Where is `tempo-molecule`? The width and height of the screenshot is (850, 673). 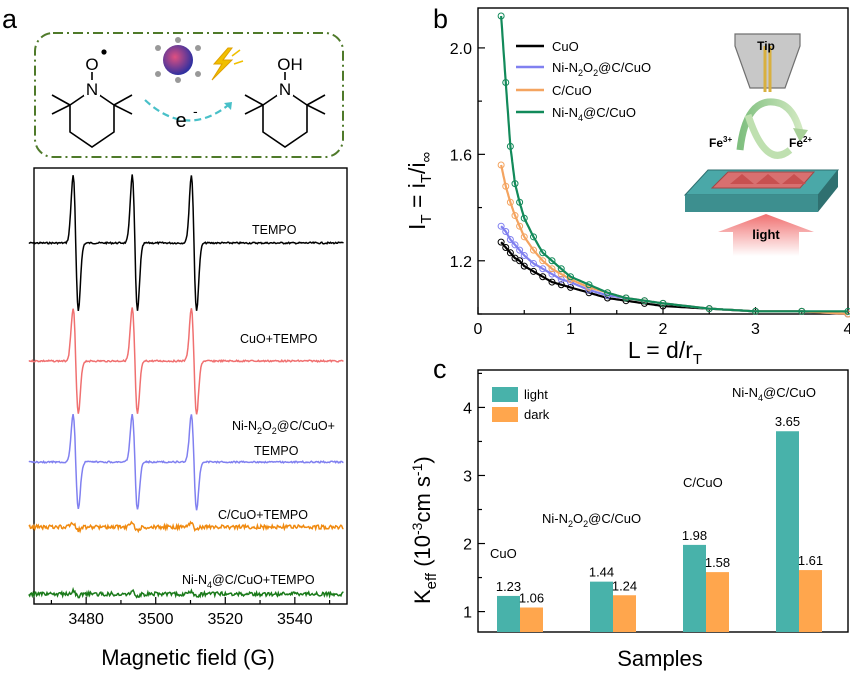
tempo-molecule is located at coordinates (92, 110).